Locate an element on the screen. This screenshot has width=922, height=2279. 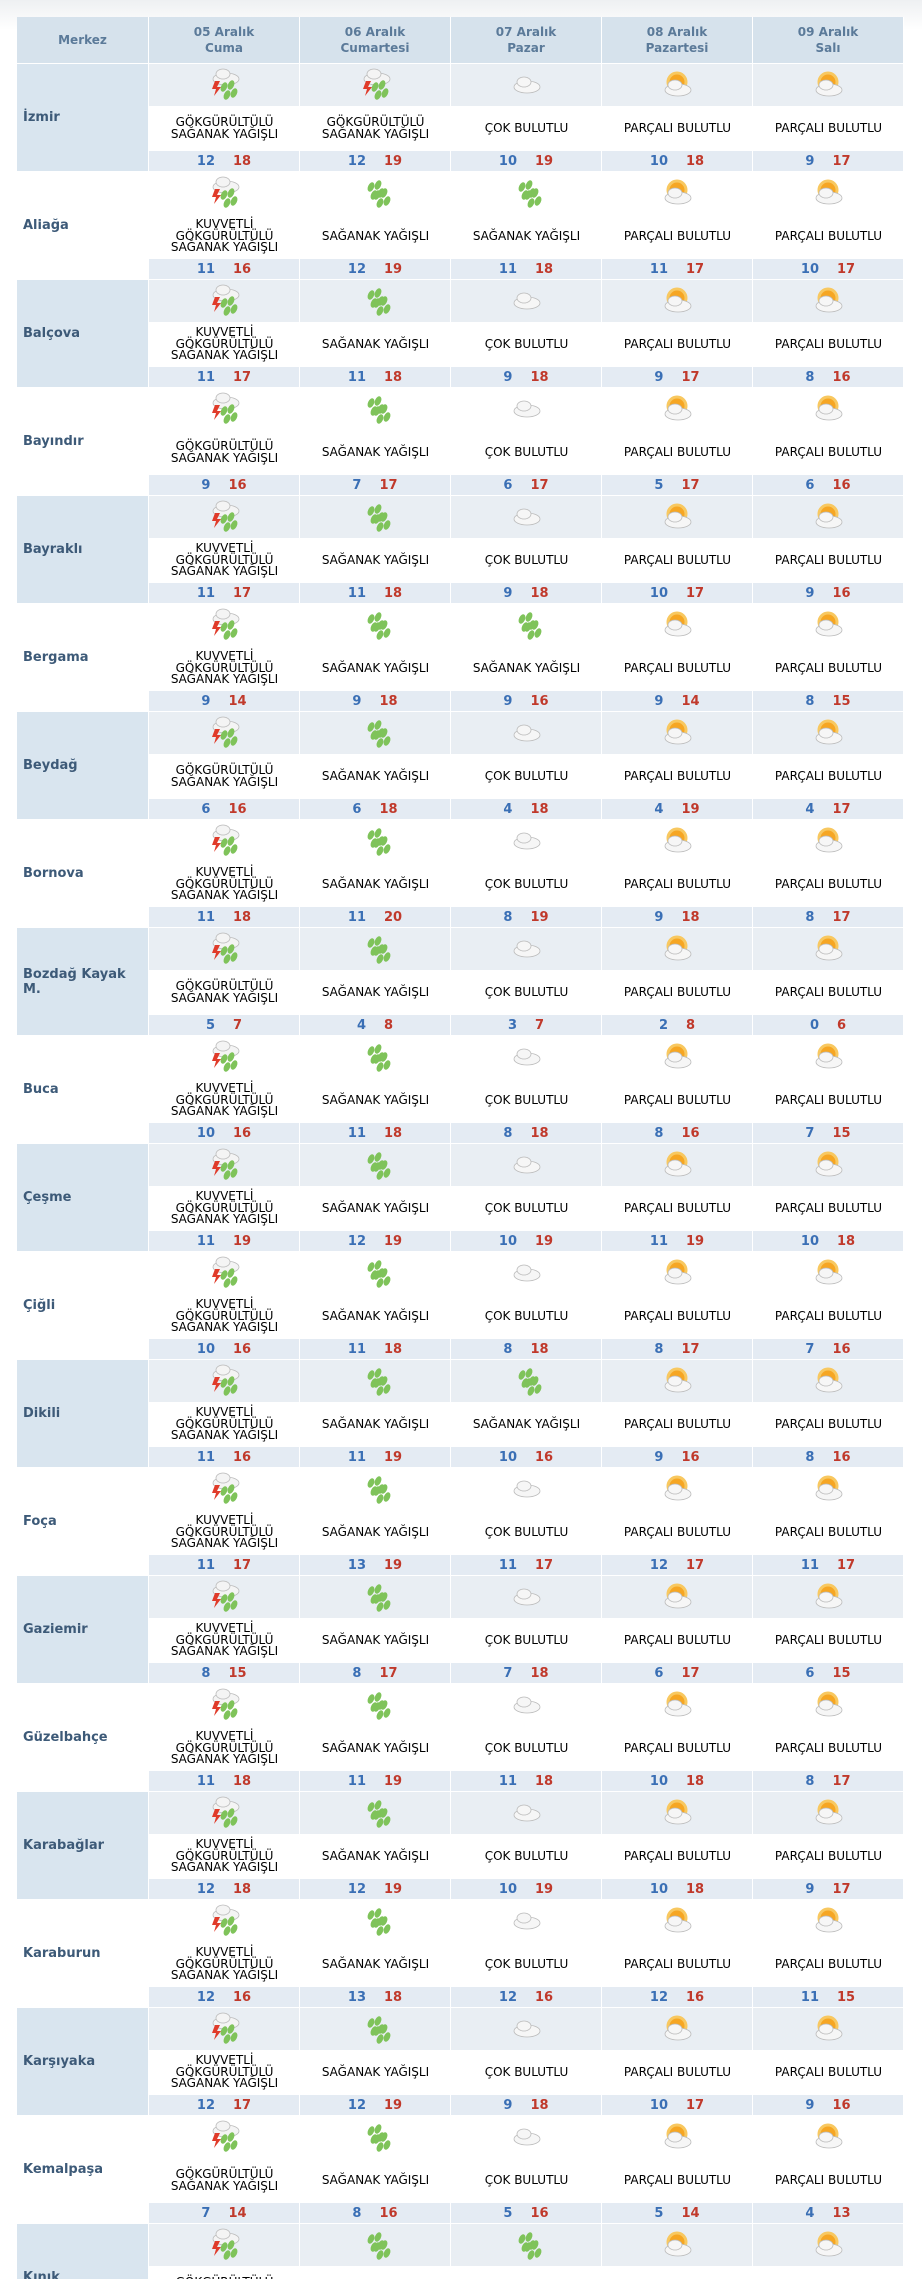
location-cell: Kınık is located at coordinates (83, 2251).